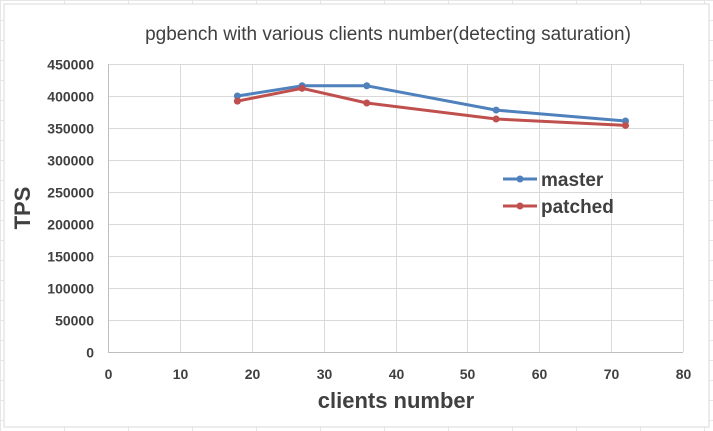  What do you see at coordinates (612, 374) in the screenshot?
I see `x-tick-label: 70` at bounding box center [612, 374].